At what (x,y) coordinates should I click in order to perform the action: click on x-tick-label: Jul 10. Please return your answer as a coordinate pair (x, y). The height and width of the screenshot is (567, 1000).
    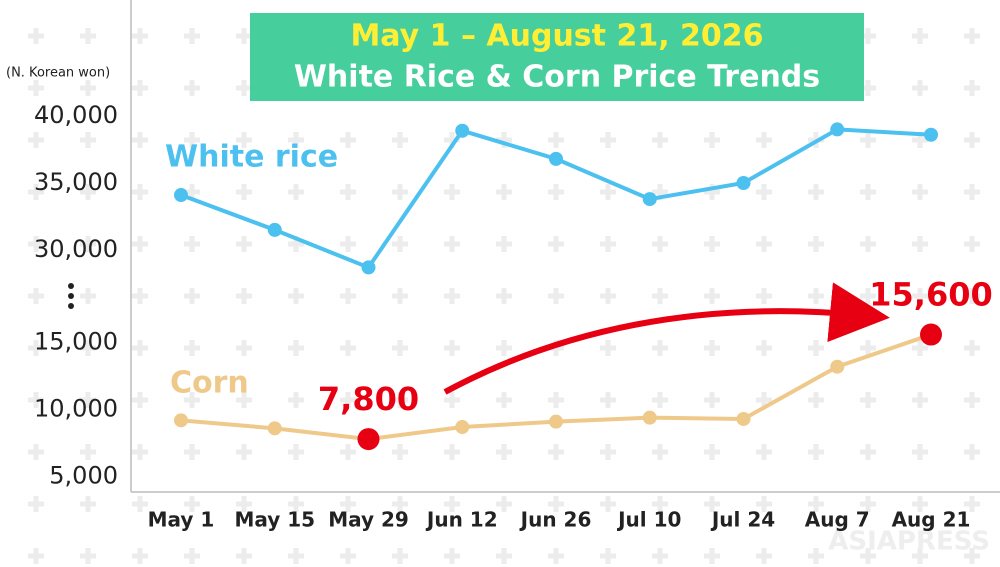
    Looking at the image, I should click on (648, 520).